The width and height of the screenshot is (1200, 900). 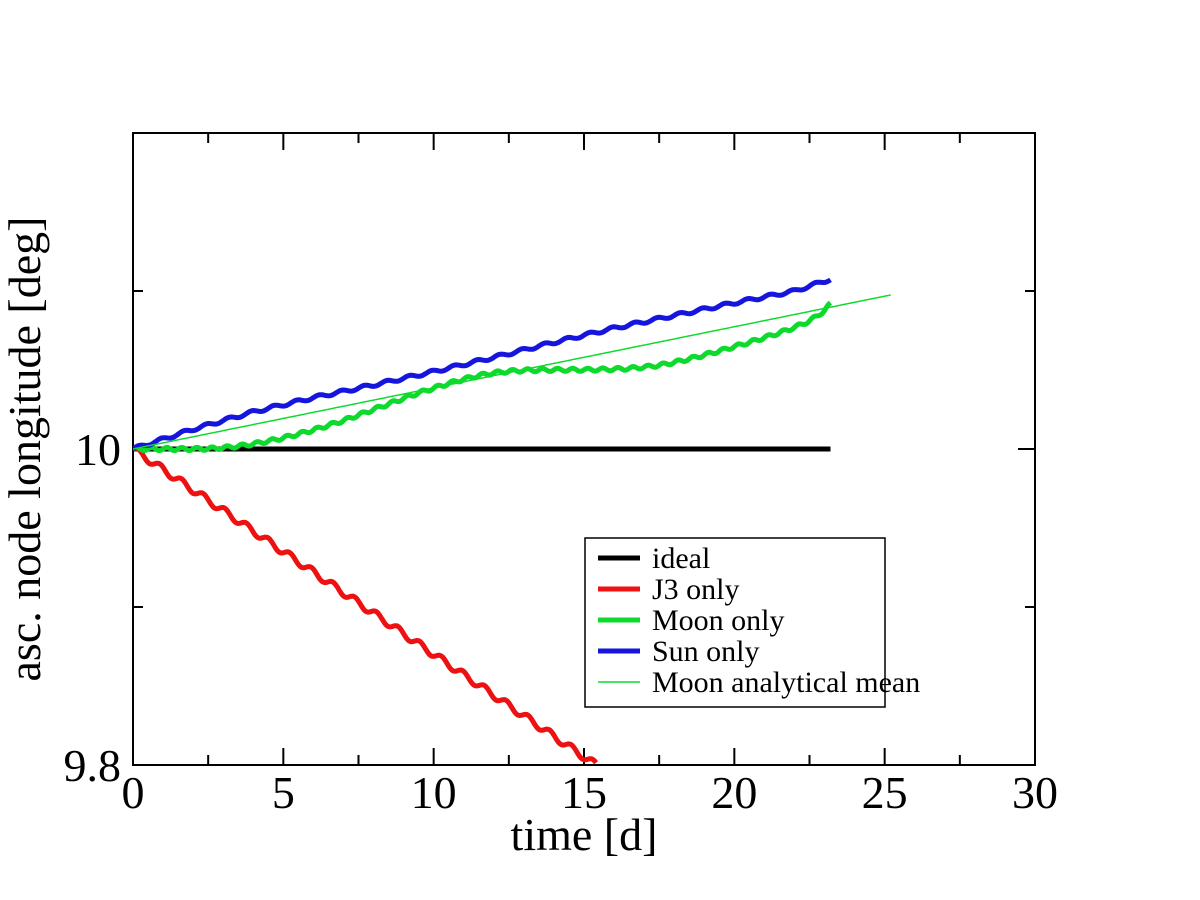 I want to click on y-tick-label: 9.8, so click(x=93, y=765).